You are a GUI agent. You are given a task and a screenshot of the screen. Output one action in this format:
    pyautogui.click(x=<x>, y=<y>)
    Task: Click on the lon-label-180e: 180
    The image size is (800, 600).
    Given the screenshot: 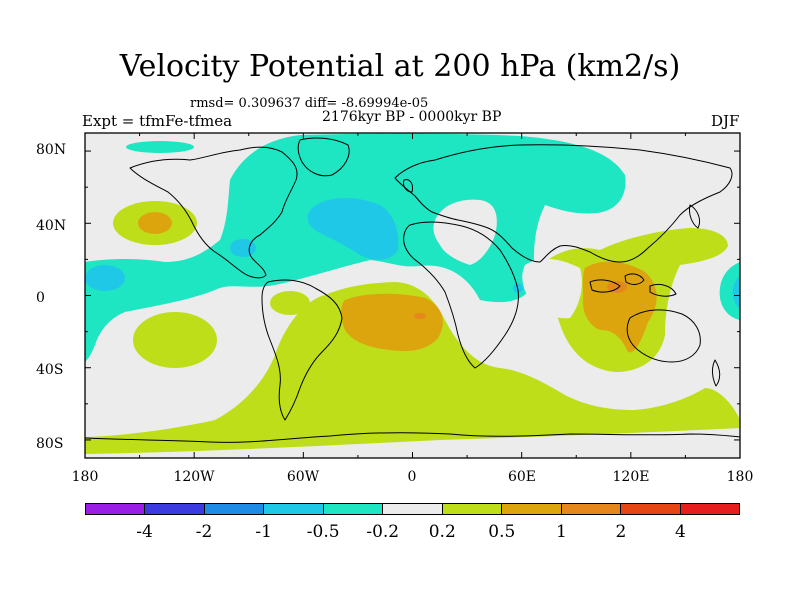 What is the action you would take?
    pyautogui.click(x=740, y=477)
    